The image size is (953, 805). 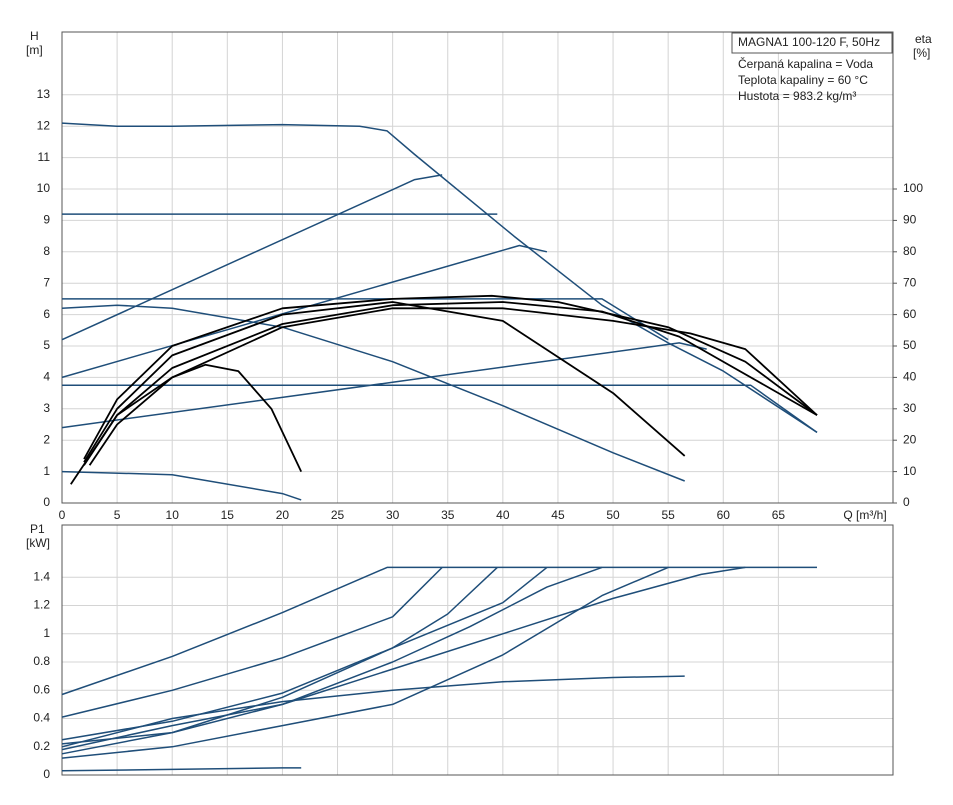 I want to click on x-tick-label: 35, so click(x=448, y=515).